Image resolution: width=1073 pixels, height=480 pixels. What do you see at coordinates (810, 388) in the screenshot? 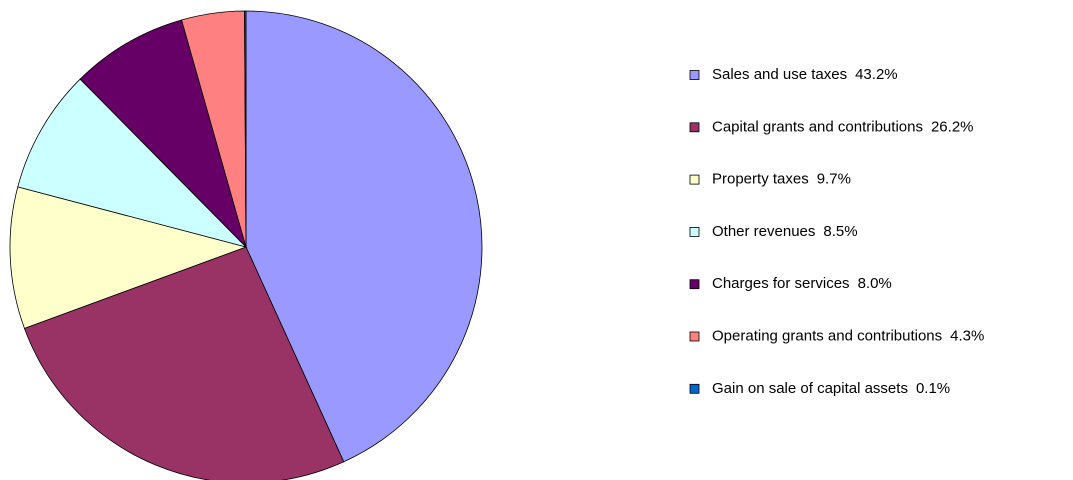
I see `legend-name: Gain on sale of capital assets` at bounding box center [810, 388].